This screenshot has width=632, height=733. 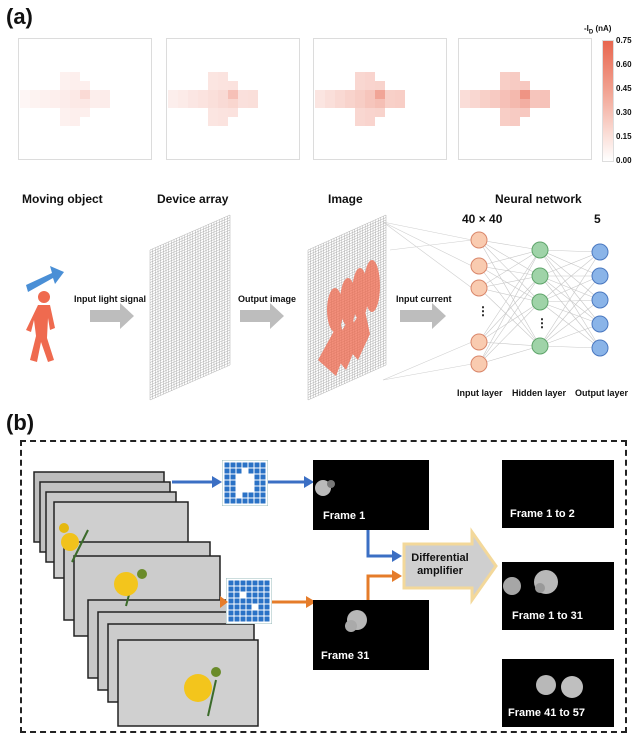 I want to click on frame-31-caption: Frame 31, so click(x=345, y=656).